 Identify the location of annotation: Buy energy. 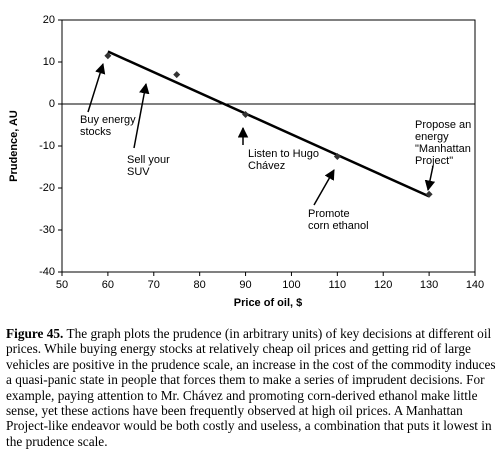
(108, 120).